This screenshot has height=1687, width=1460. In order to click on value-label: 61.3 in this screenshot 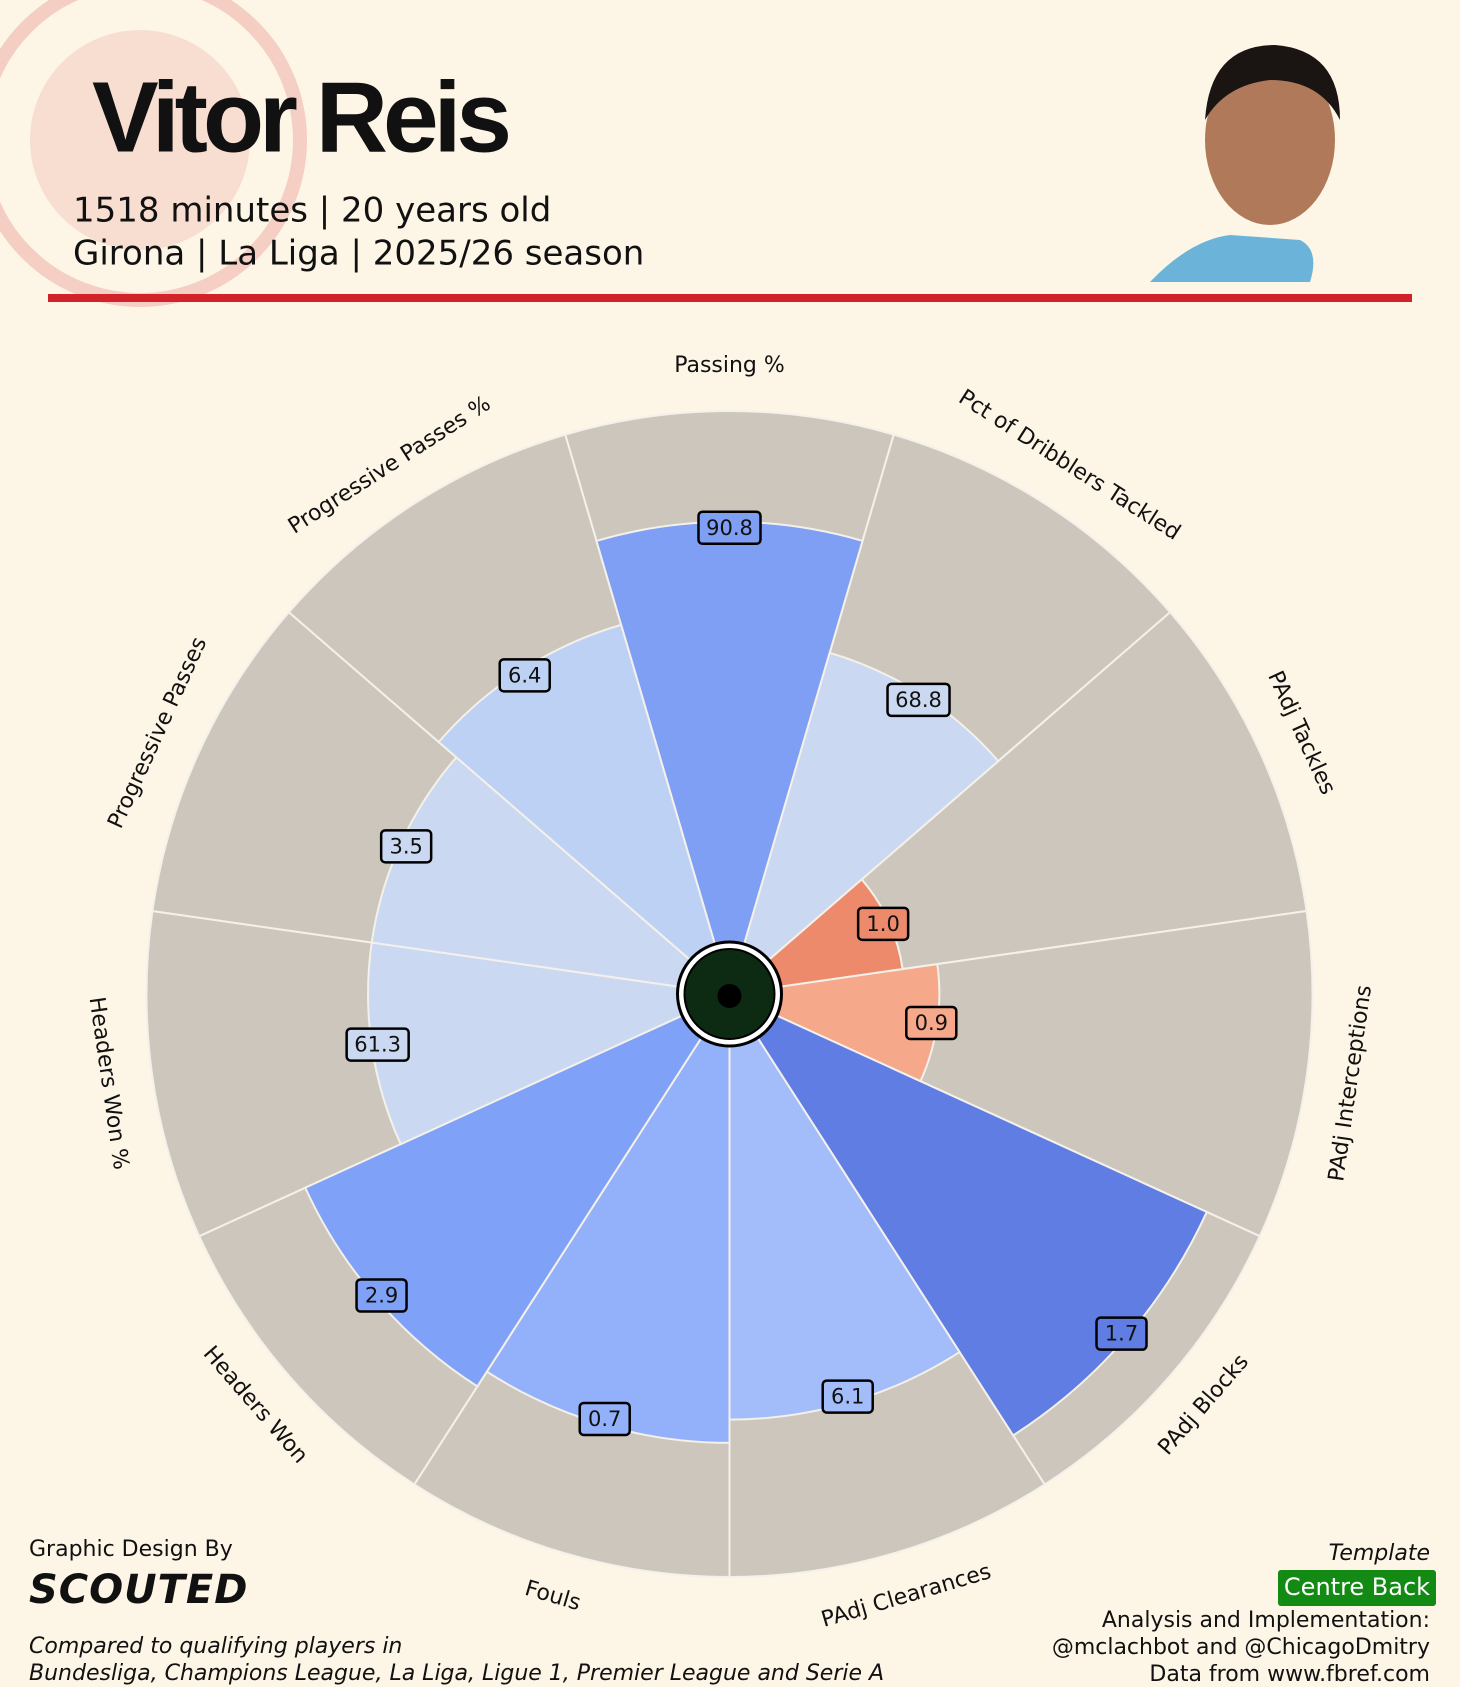, I will do `click(377, 1045)`.